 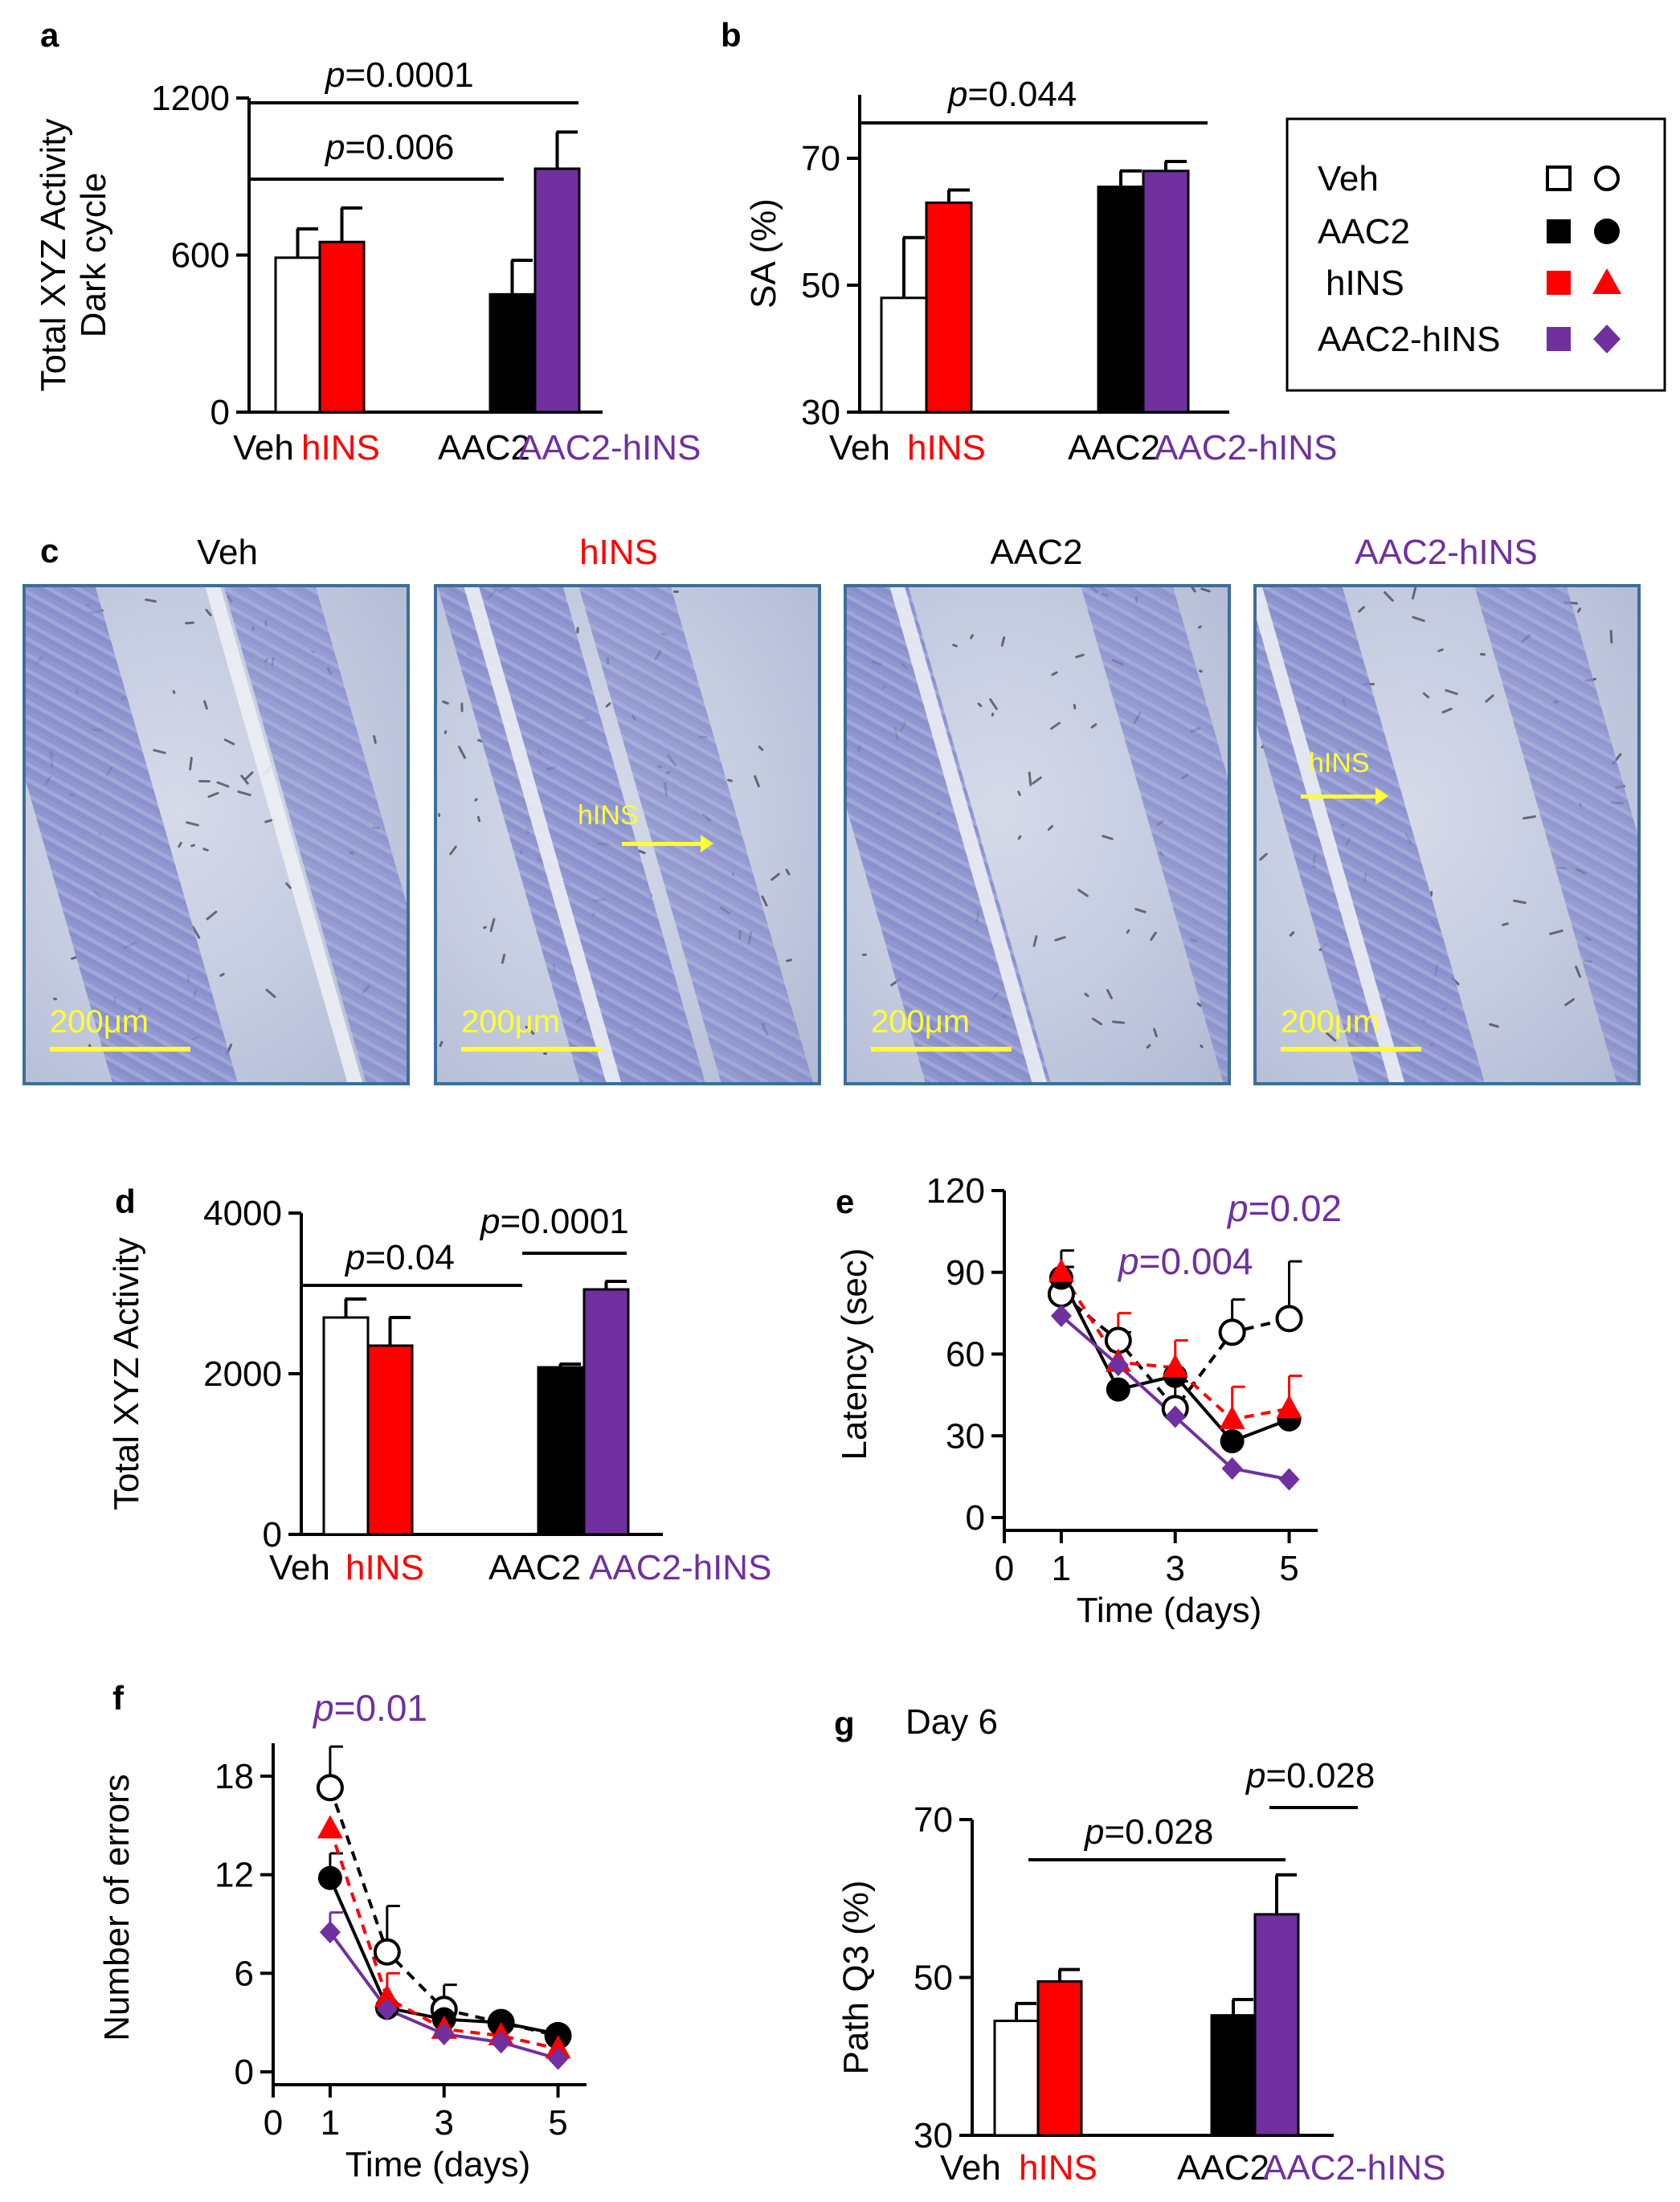 What do you see at coordinates (955, 1191) in the screenshot?
I see `y-tick-label: 120` at bounding box center [955, 1191].